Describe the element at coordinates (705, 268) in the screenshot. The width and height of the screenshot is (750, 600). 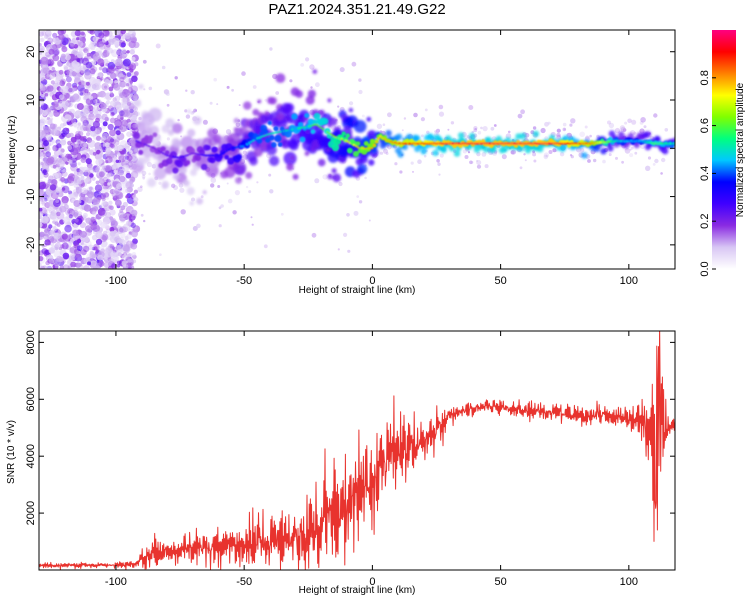
I see `colorbar-tick-label: 0.0` at that location.